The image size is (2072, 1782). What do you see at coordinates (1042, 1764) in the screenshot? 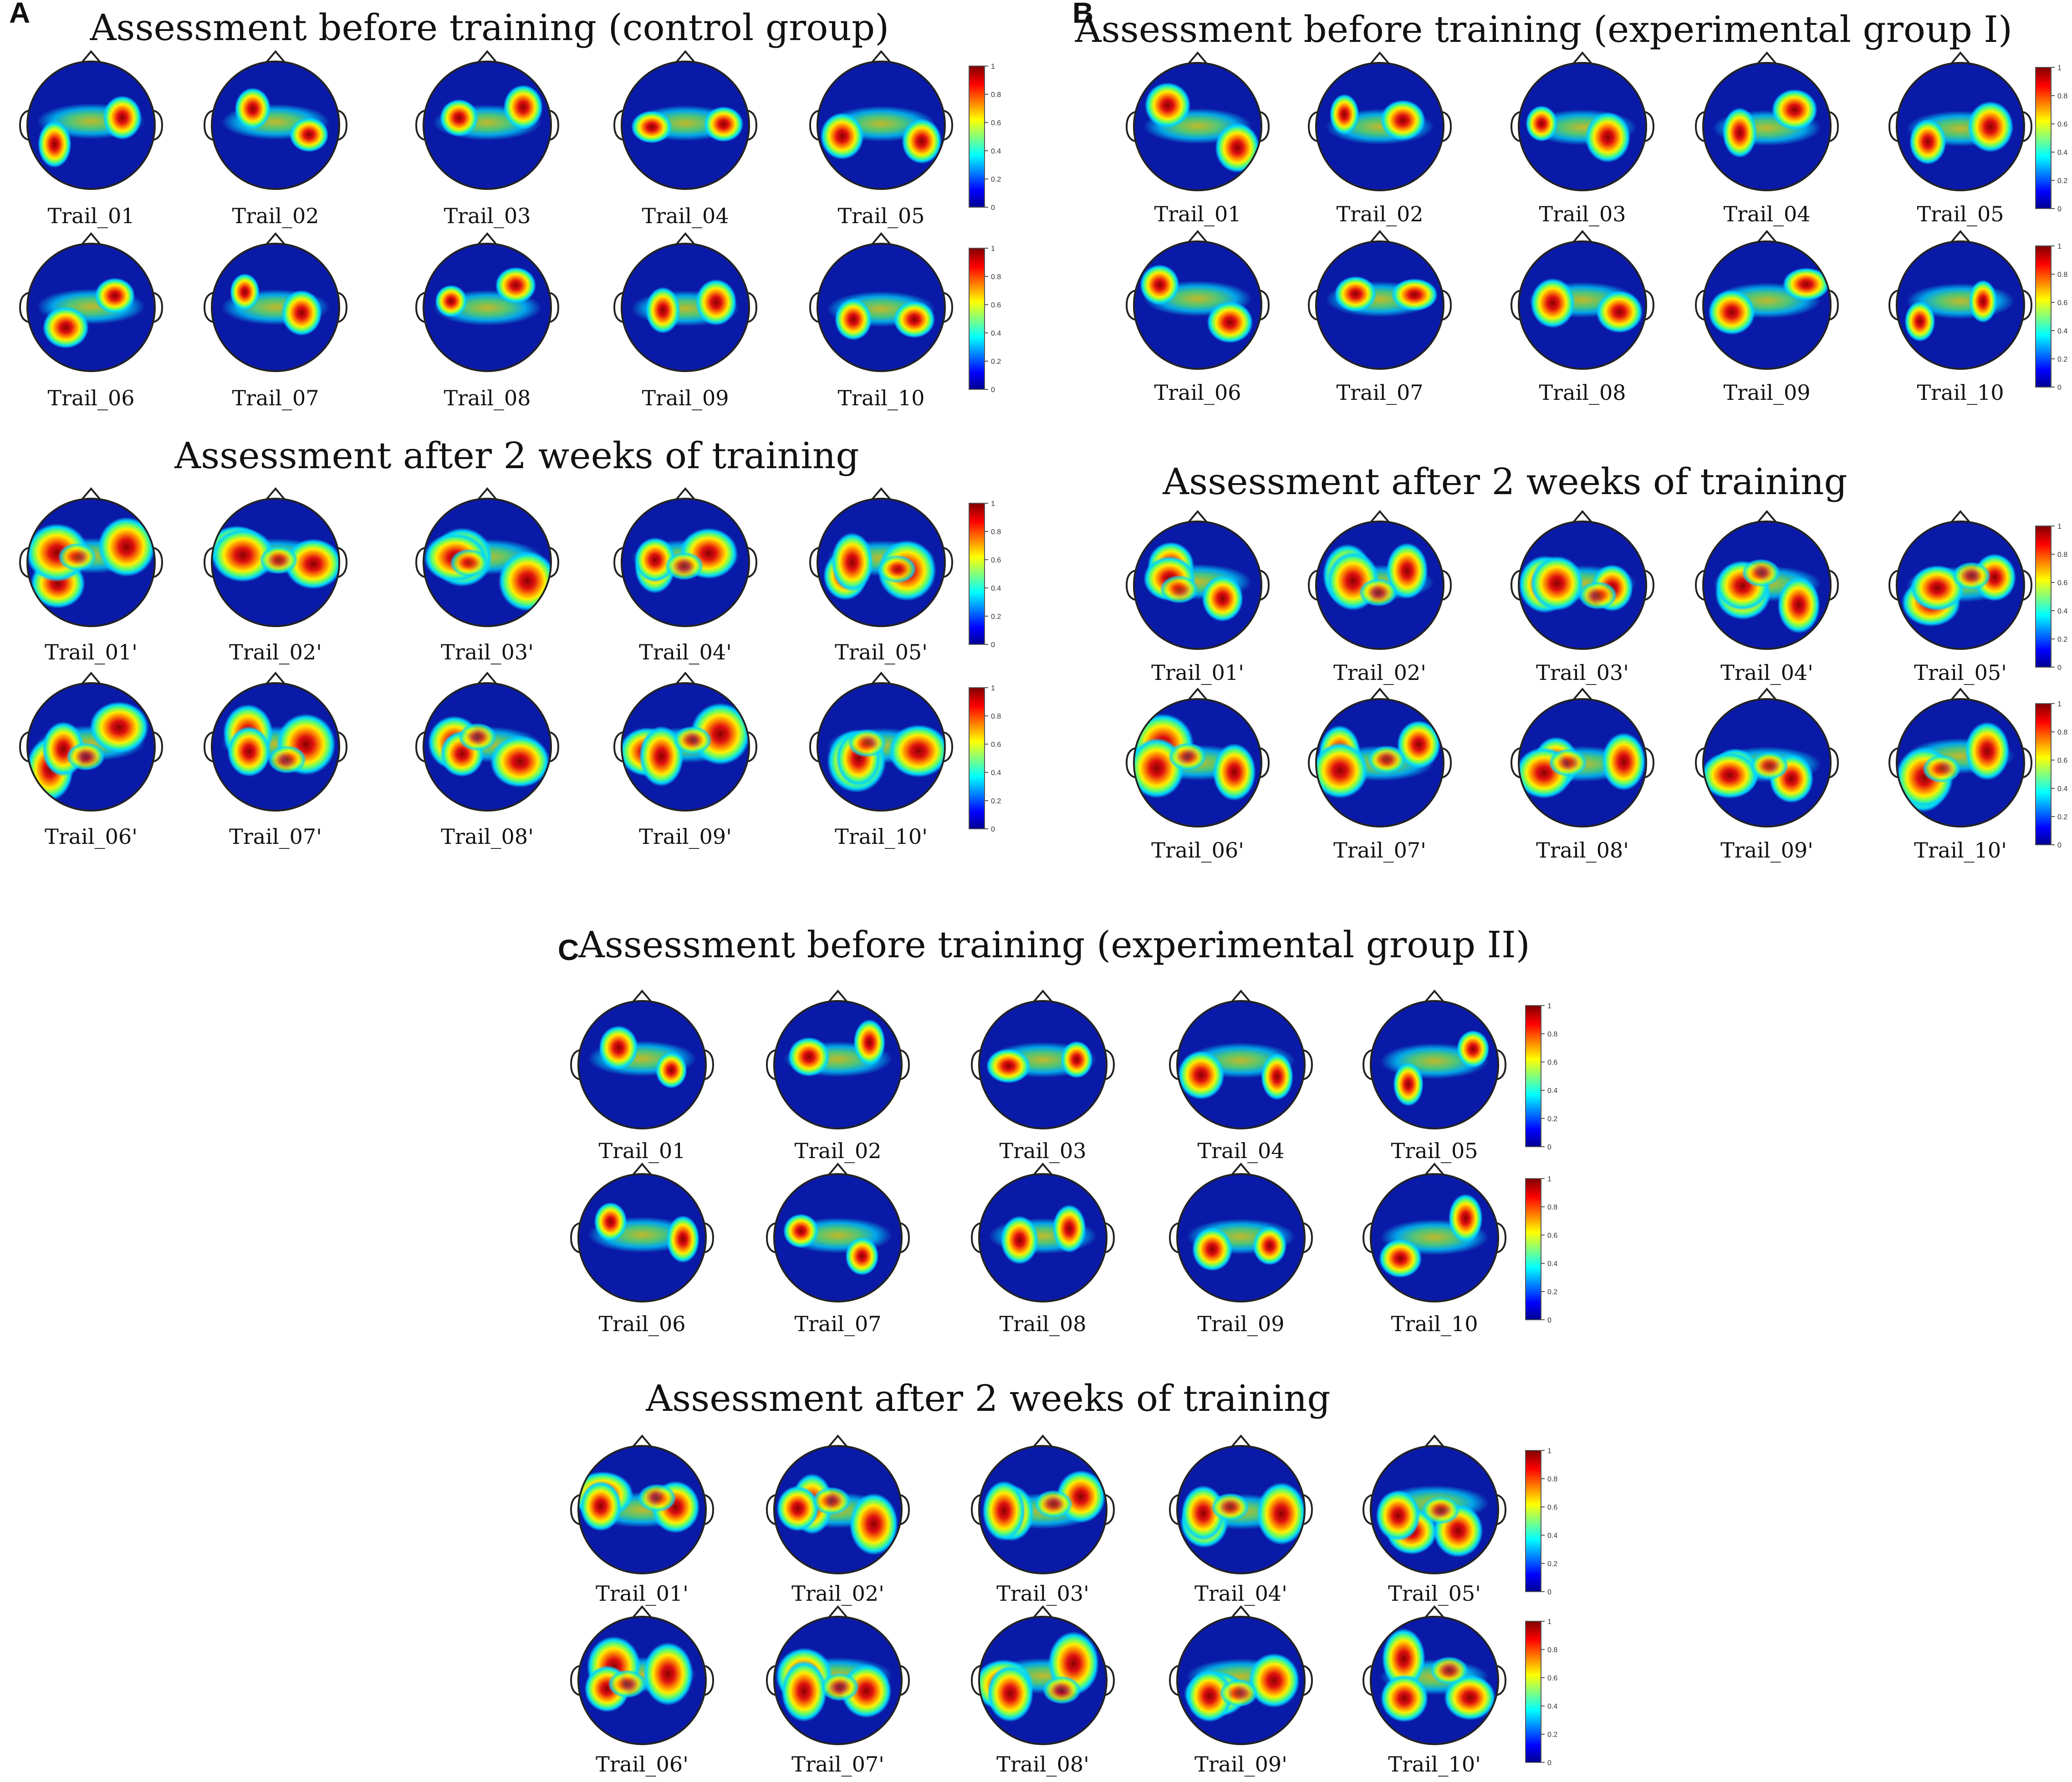
I see `trial-label: Trail_08'` at bounding box center [1042, 1764].